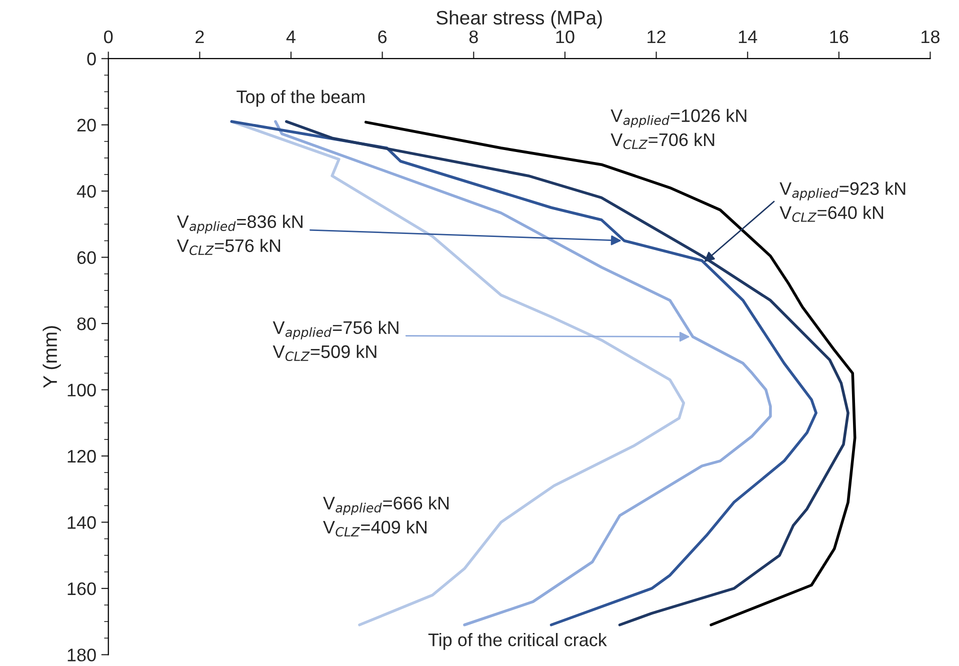  What do you see at coordinates (82, 456) in the screenshot?
I see `y-tick-label: 120` at bounding box center [82, 456].